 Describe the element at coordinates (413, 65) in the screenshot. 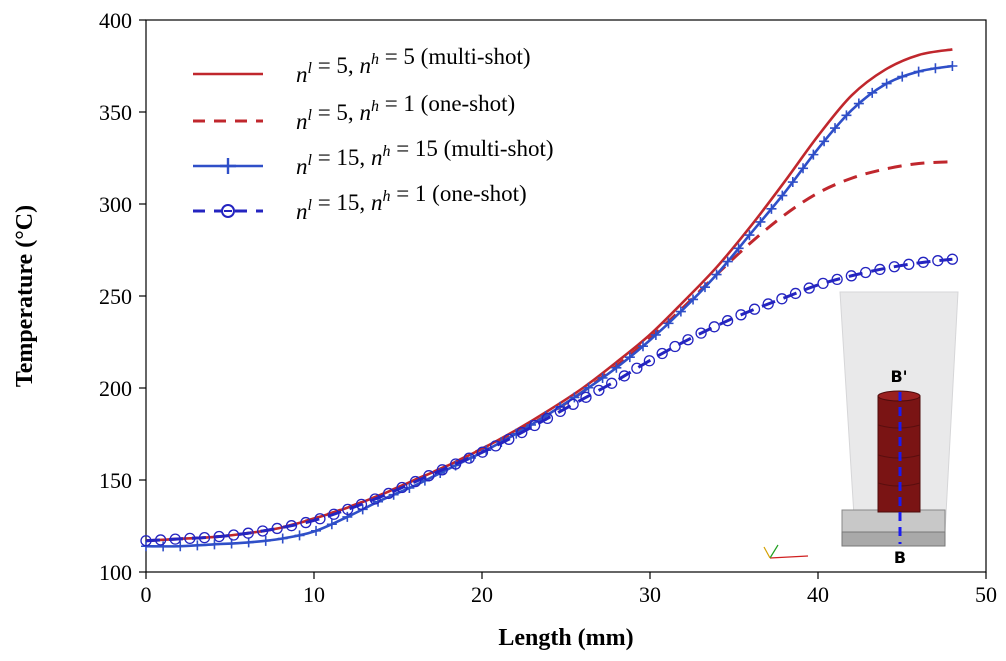

I see `legend-label-1: nl = 5, nh = 5 (multi-shot)` at that location.